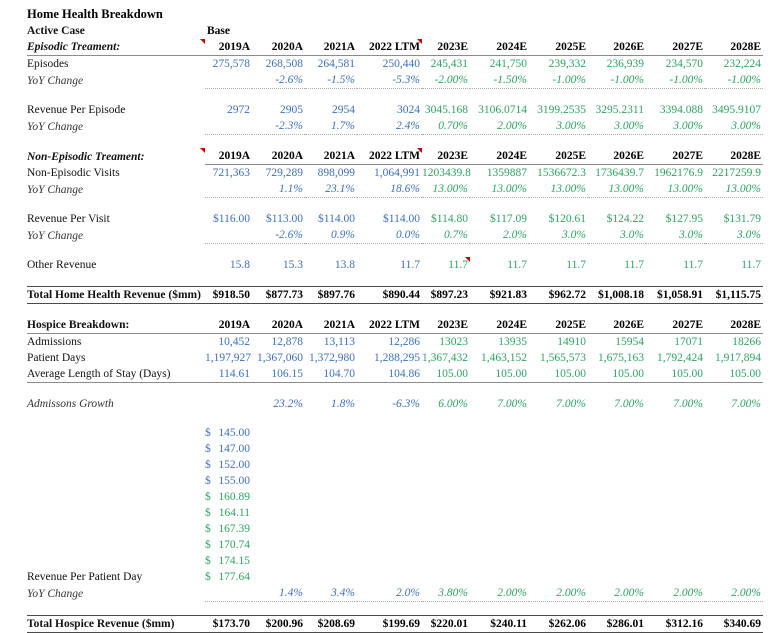 The height and width of the screenshot is (633, 771). I want to click on cell-hospice-header-2025E: 2025E, so click(558, 325).